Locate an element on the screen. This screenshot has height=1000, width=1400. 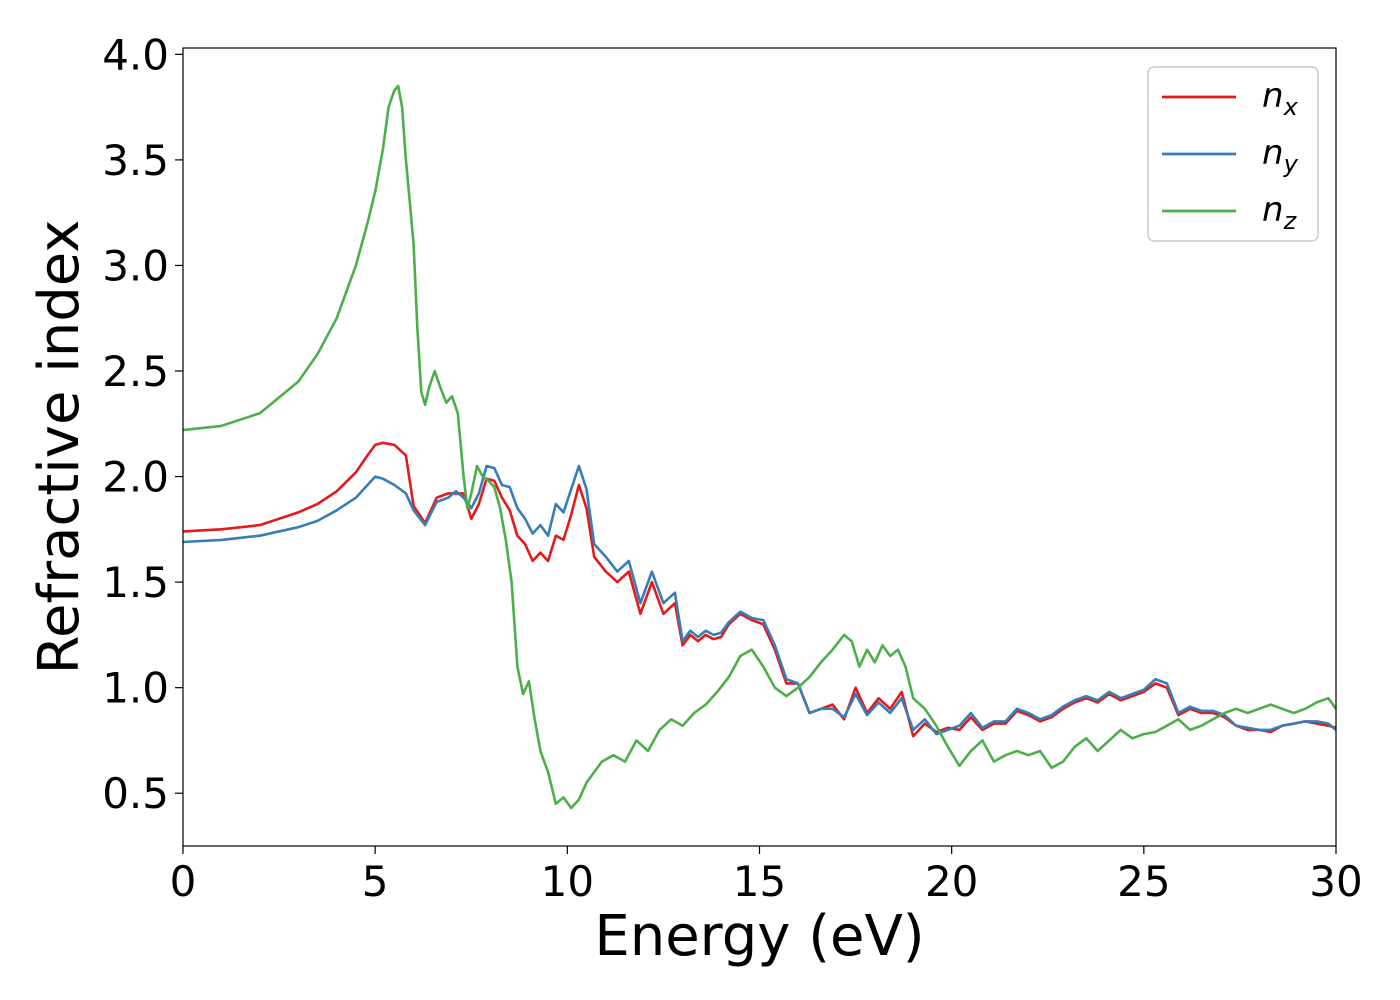
x-tick-label: 15 is located at coordinates (759, 881).